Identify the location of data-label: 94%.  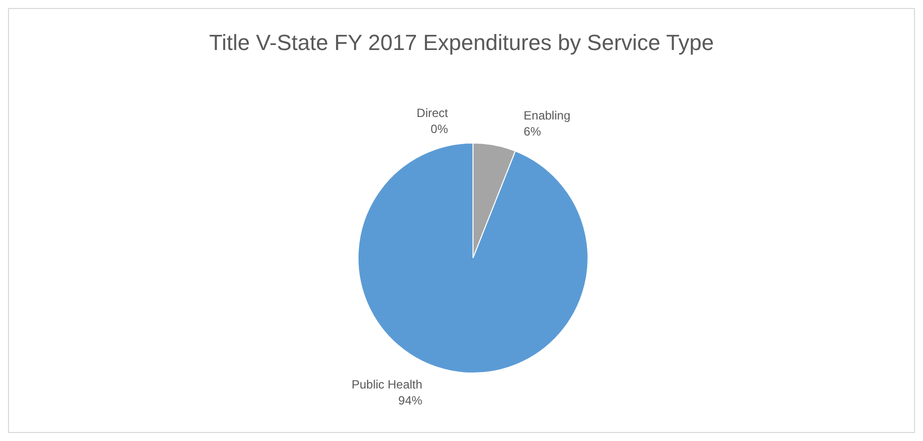
(410, 401).